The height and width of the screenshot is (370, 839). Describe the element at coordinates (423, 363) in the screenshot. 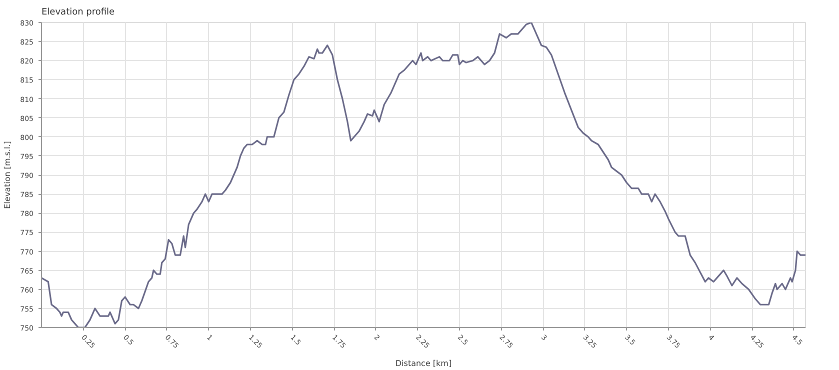

I see `x-axis-title: Distance [km]` at that location.